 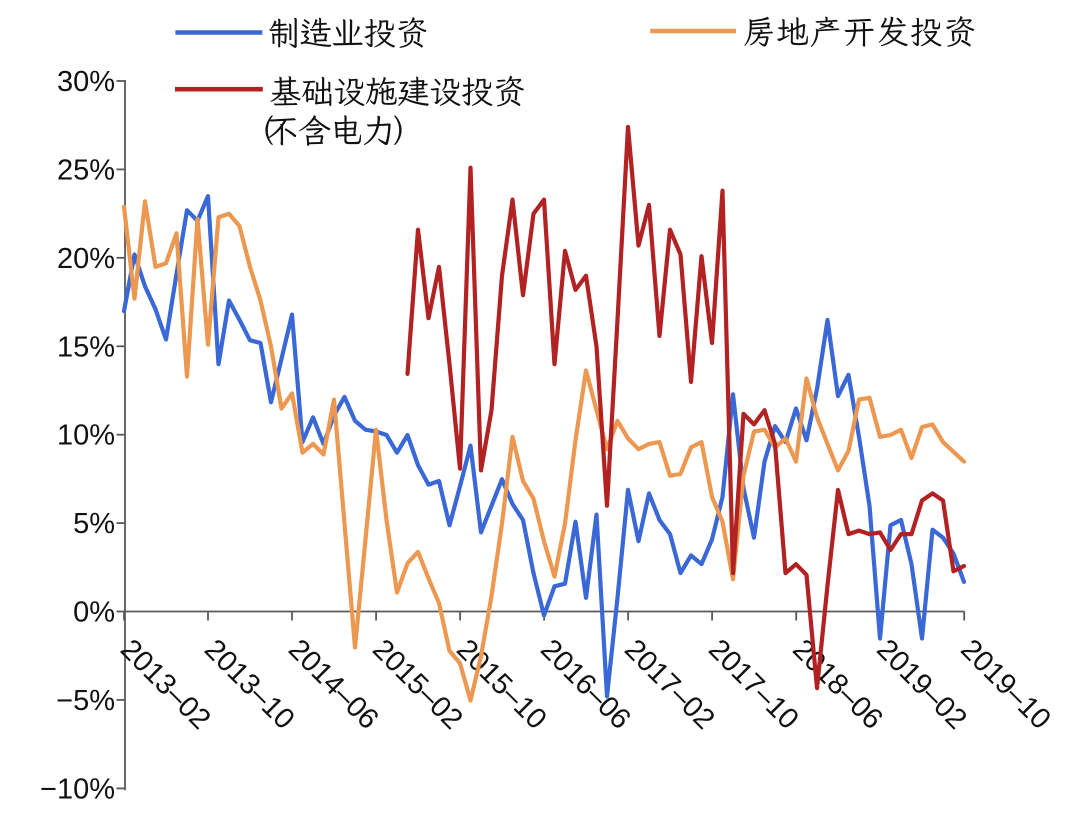 I want to click on svg-text: −10%, so click(x=77, y=789).